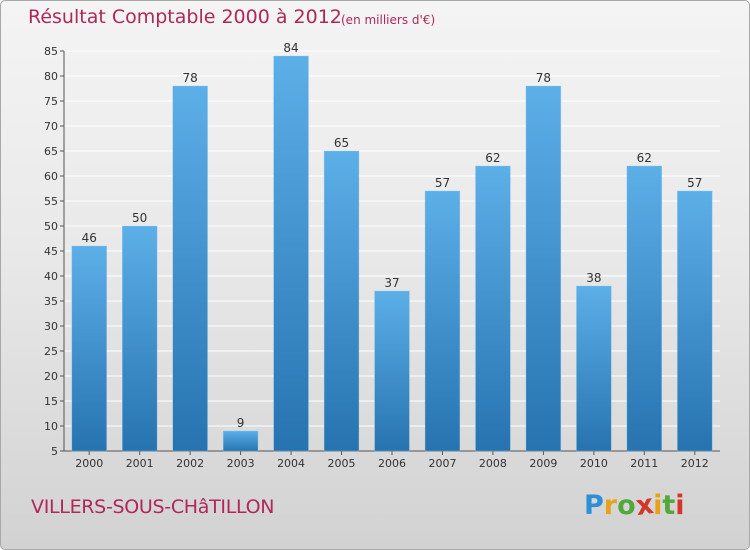 Image resolution: width=750 pixels, height=550 pixels. What do you see at coordinates (391, 283) in the screenshot?
I see `data-label: 37` at bounding box center [391, 283].